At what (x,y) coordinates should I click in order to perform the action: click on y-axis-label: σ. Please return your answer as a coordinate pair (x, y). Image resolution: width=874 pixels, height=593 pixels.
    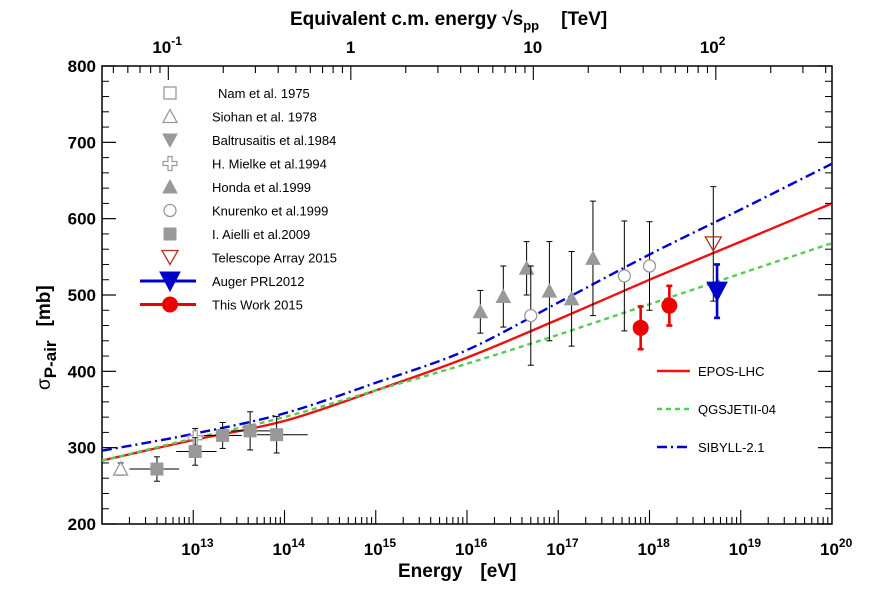
    Looking at the image, I should click on (44, 384).